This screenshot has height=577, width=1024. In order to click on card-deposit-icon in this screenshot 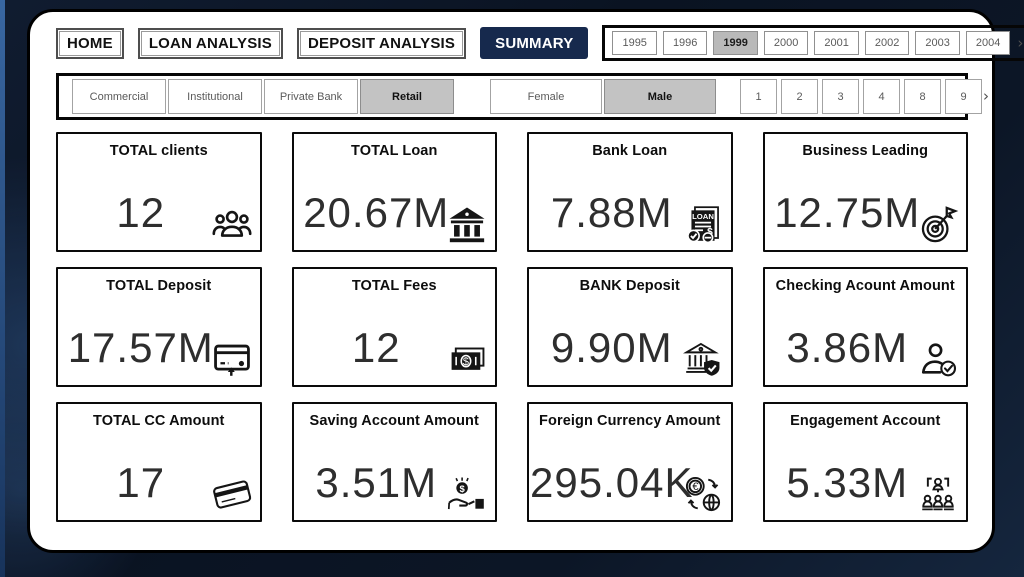, I will do `click(231, 360)`.